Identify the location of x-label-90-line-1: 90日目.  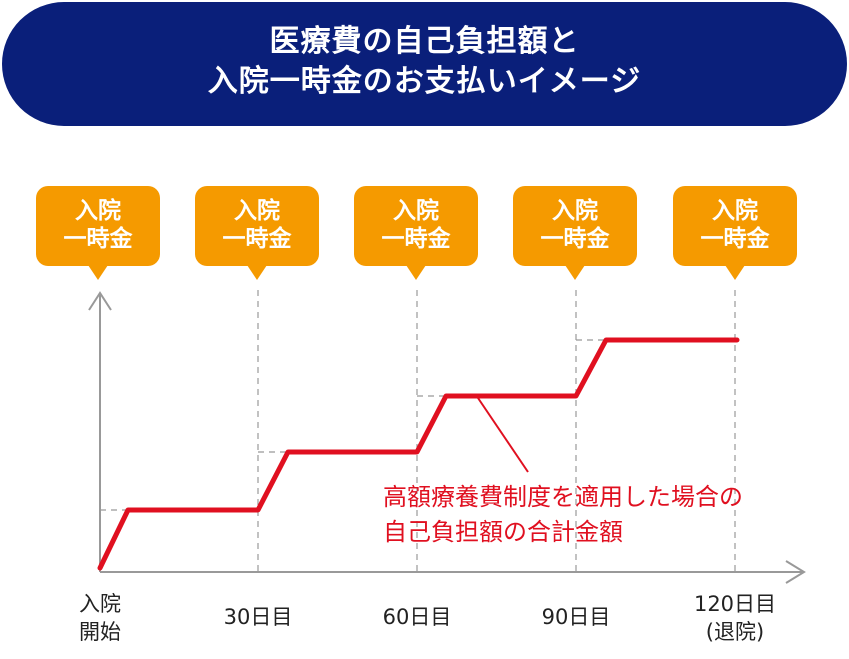
(576, 617).